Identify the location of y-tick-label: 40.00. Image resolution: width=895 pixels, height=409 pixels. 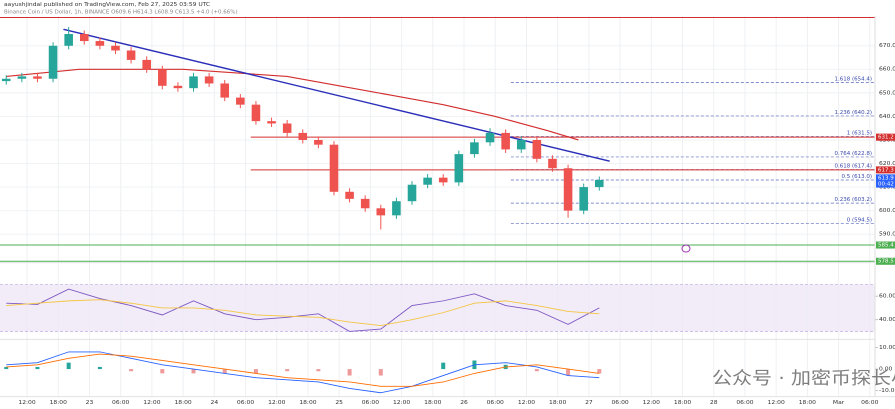
(887, 320).